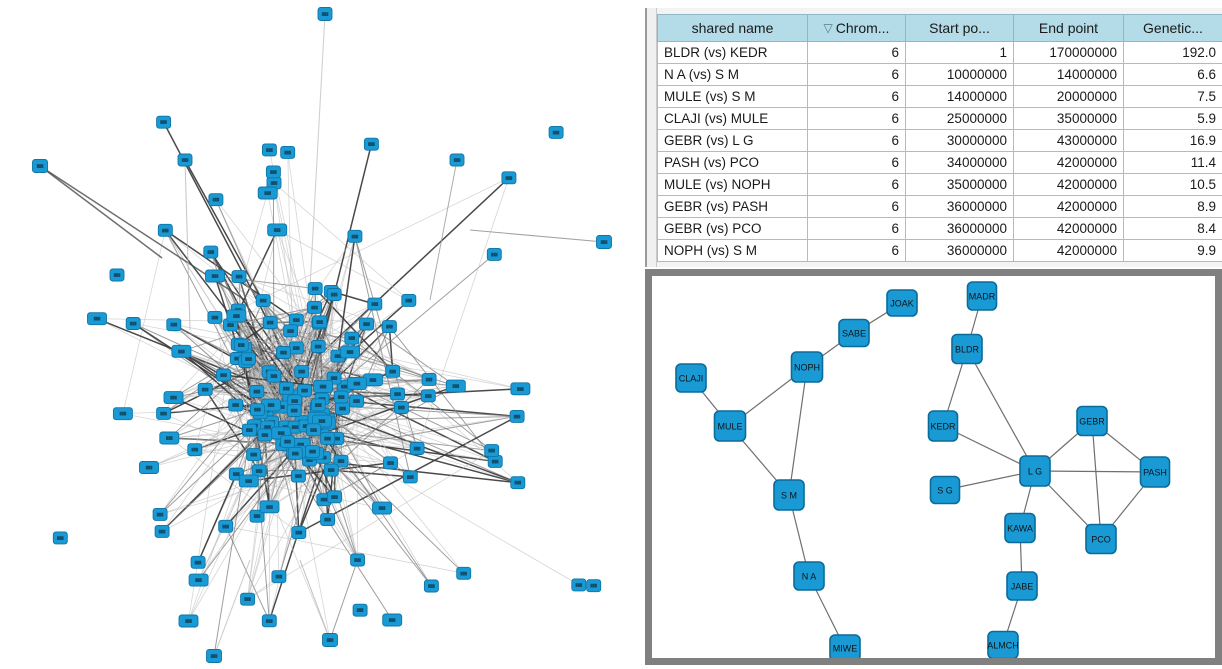 The width and height of the screenshot is (1222, 669). I want to click on table-row: GEBR (vs) PCO 6 36000000 42000000 8.4, so click(939, 228).